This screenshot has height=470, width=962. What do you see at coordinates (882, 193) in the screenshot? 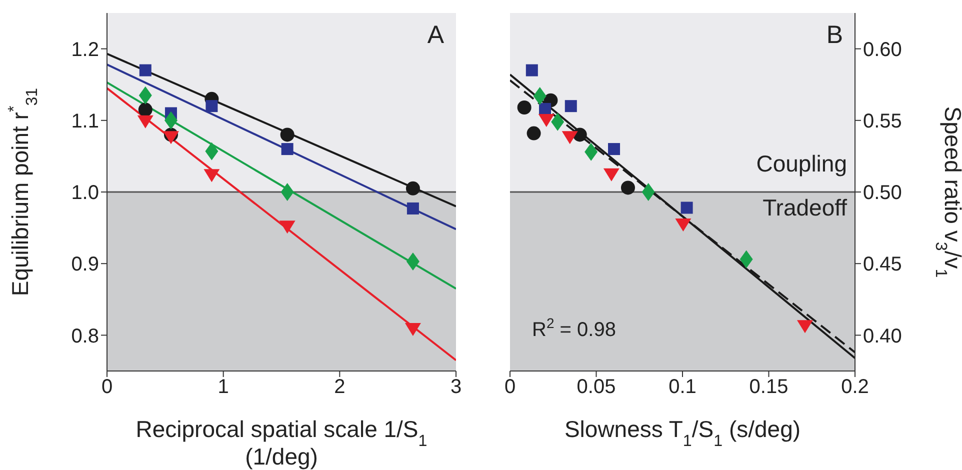
I see `y2-tick-label: 0.50` at bounding box center [882, 193].